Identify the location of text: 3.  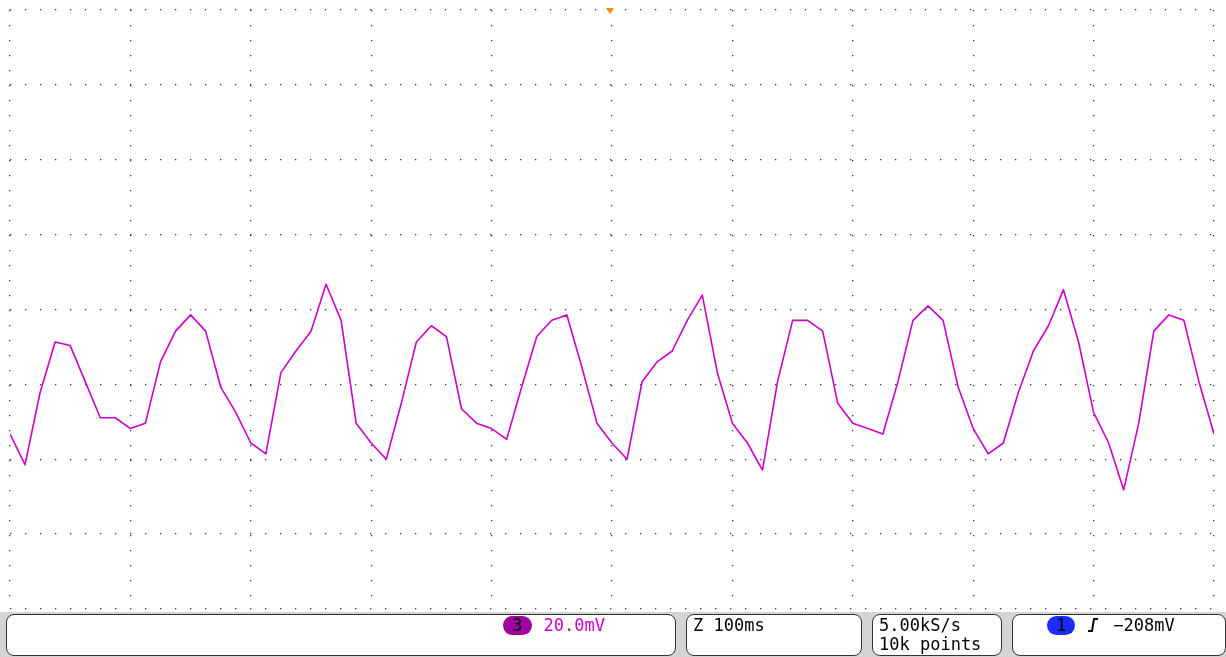
(517, 625).